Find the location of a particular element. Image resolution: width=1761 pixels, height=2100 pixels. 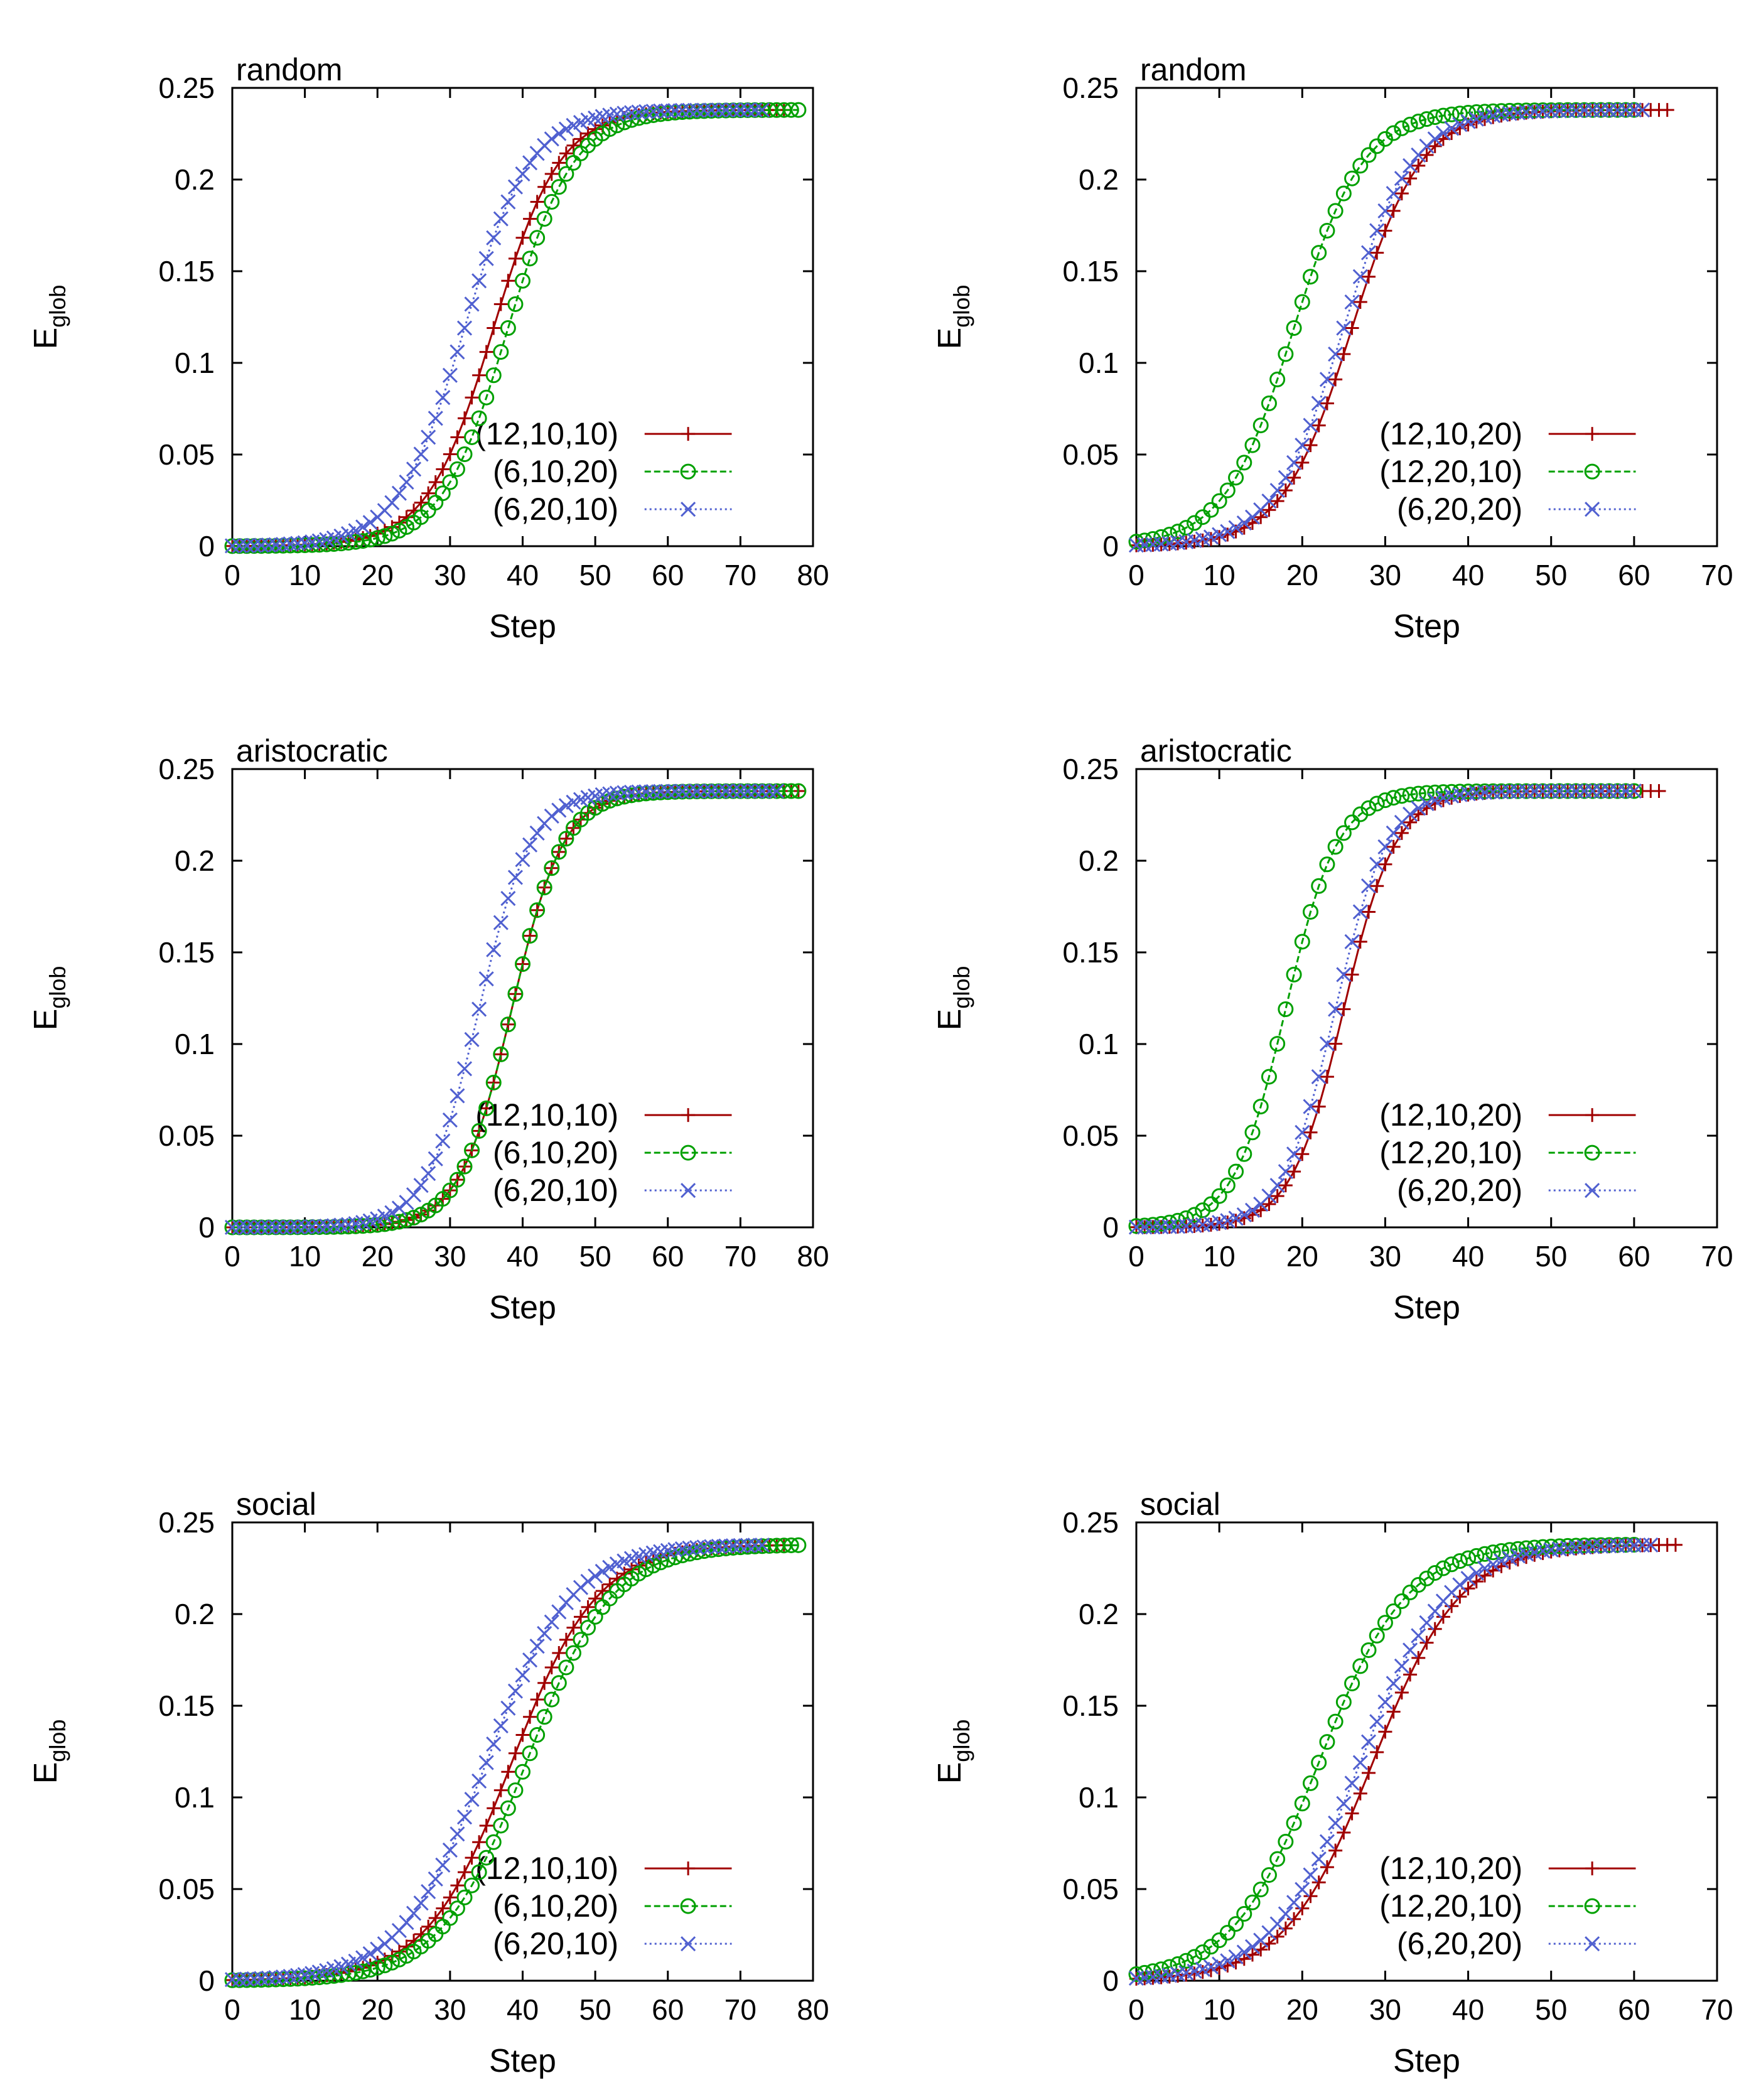

series-line is located at coordinates (1385, 1760).